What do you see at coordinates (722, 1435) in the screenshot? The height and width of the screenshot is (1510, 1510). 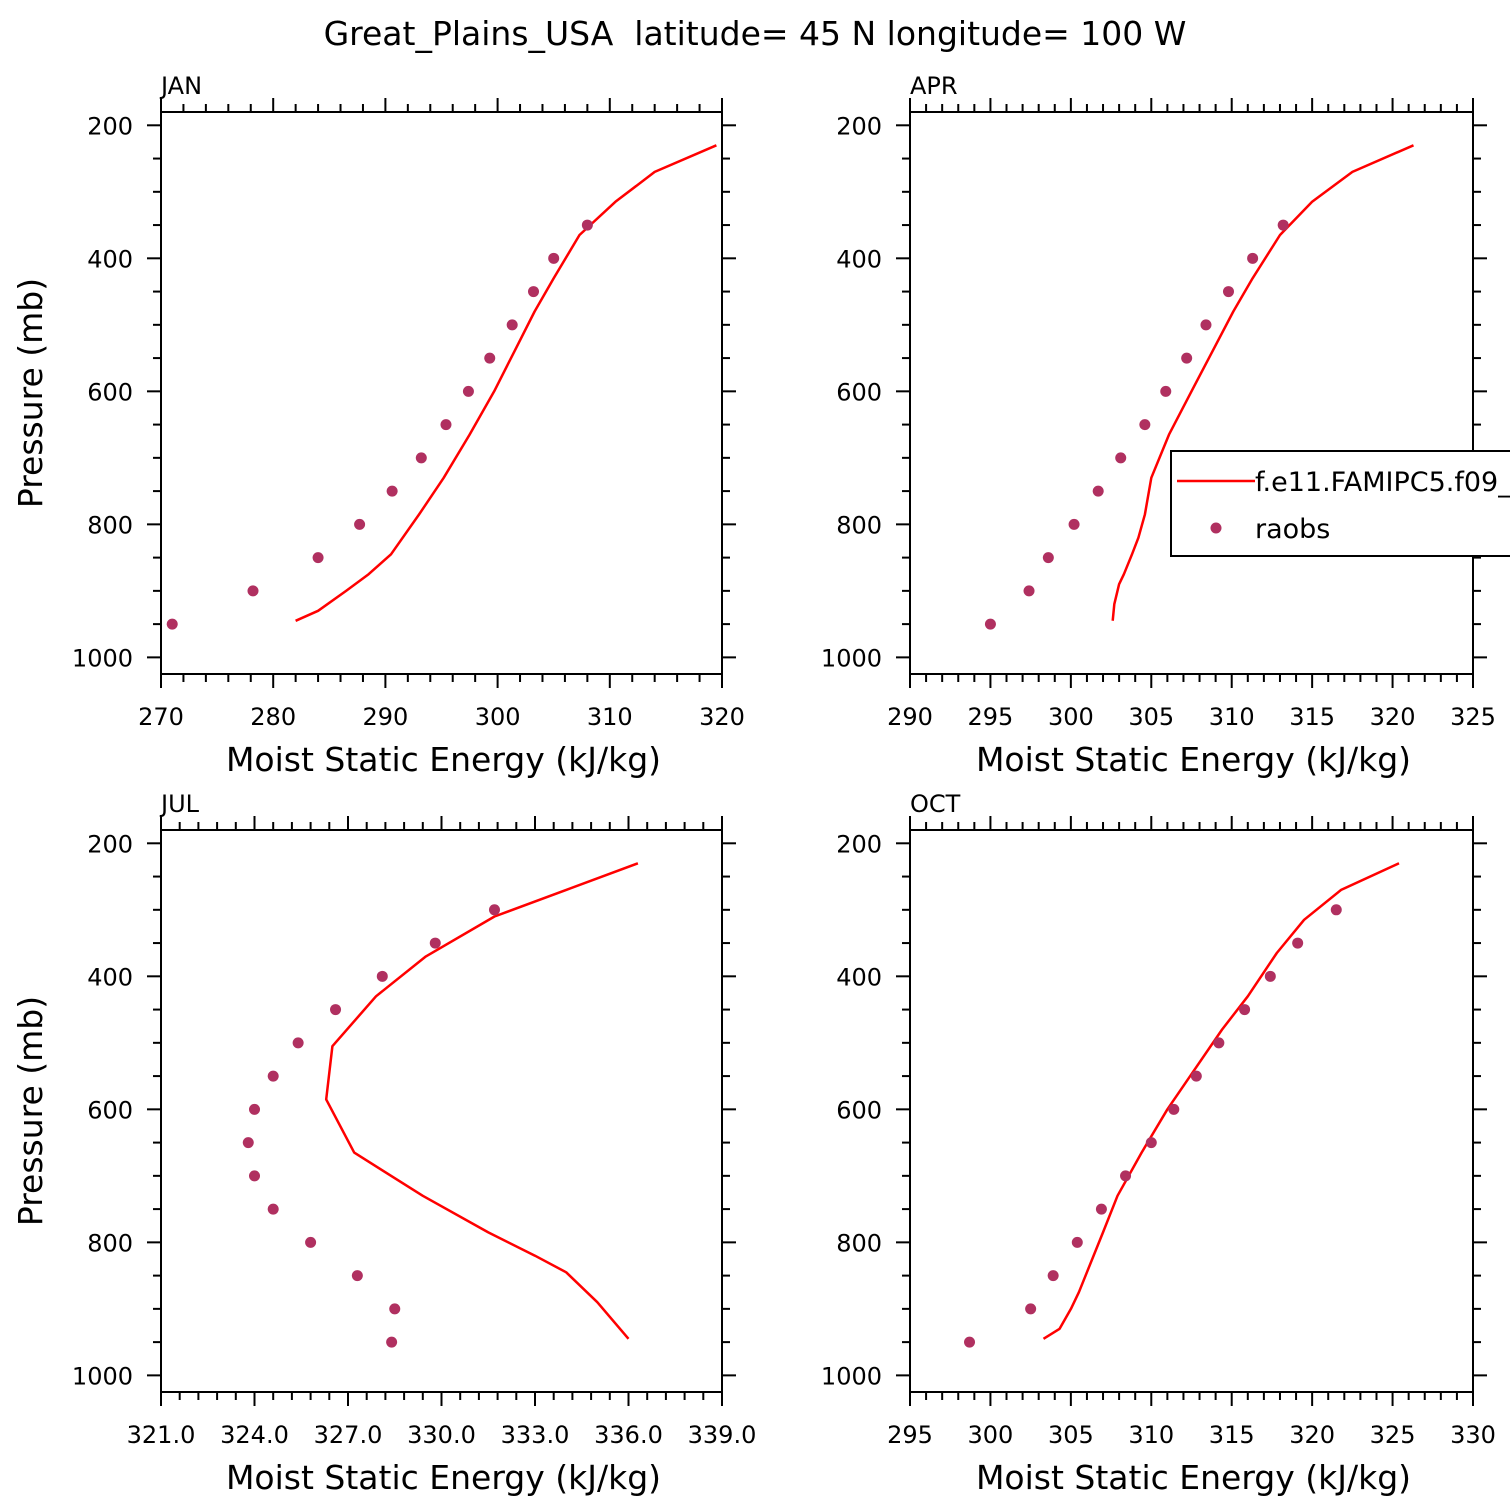 I see `x-tick-label: 339.0` at bounding box center [722, 1435].